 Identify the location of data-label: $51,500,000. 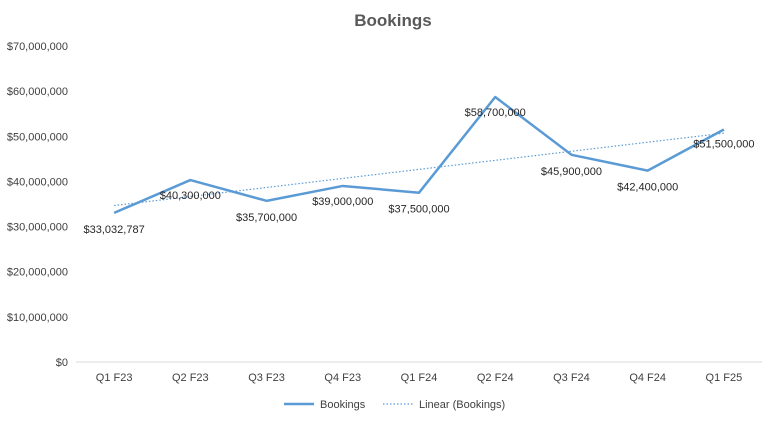
(723, 145).